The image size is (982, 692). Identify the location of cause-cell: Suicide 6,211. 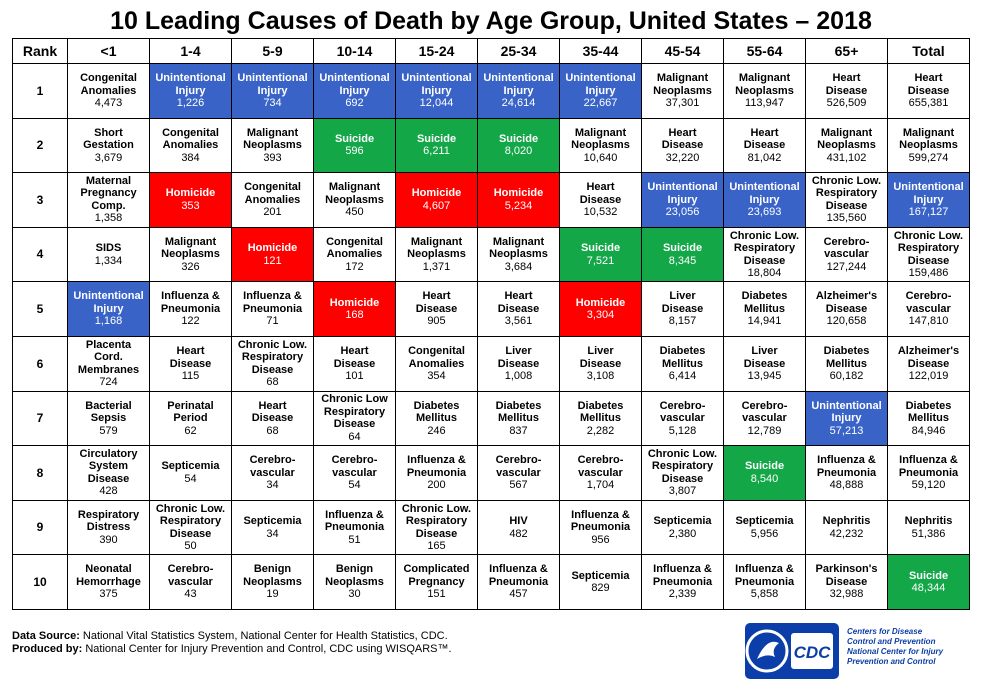
(436, 145).